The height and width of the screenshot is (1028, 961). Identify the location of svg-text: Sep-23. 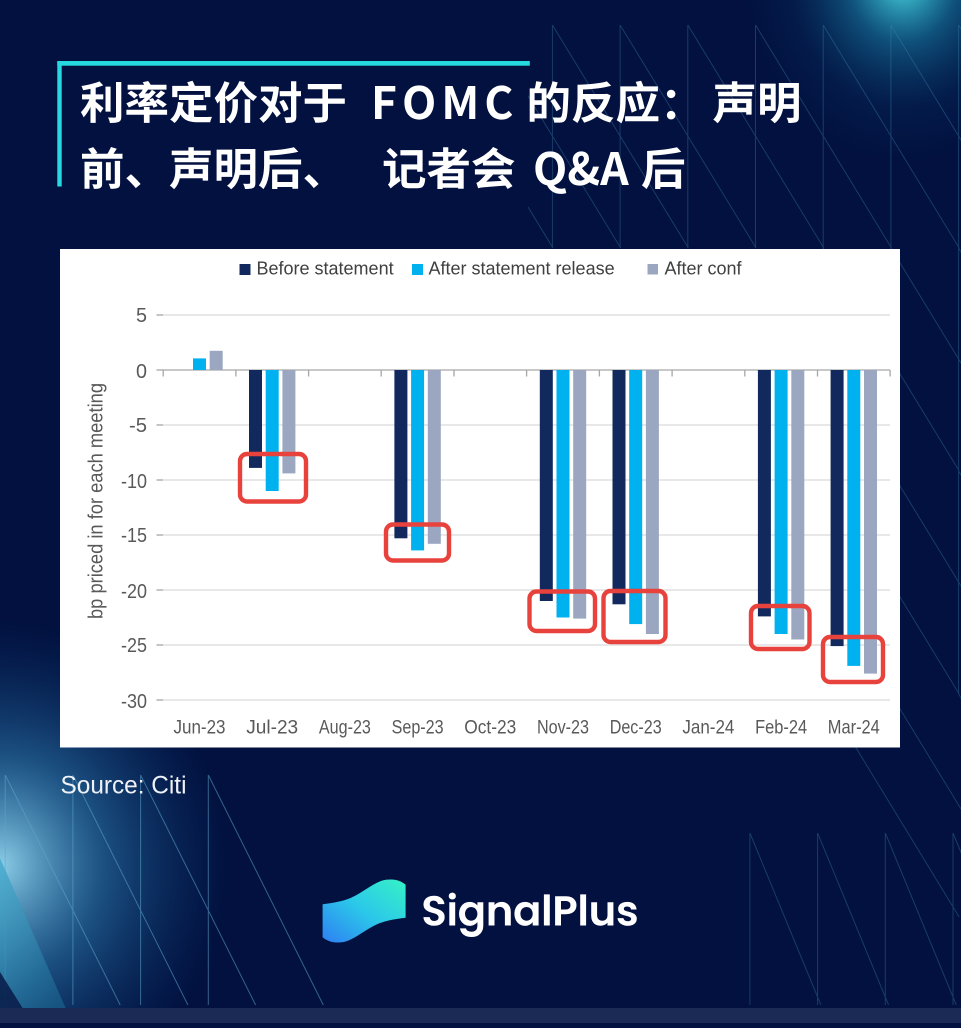
(418, 728).